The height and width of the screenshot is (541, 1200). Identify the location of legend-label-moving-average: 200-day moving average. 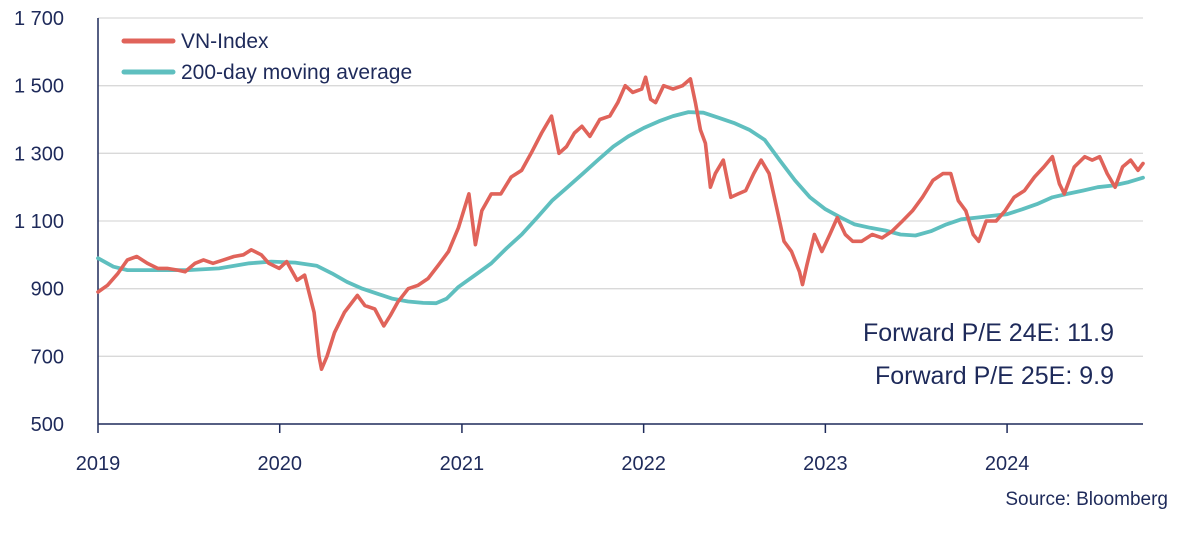
(296, 72).